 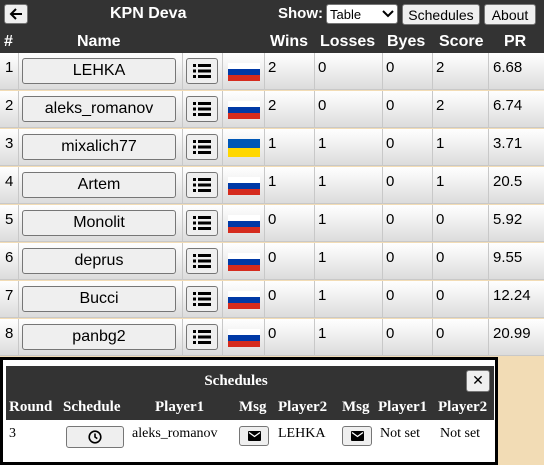 What do you see at coordinates (9, 67) in the screenshot?
I see `player-rank: 1` at bounding box center [9, 67].